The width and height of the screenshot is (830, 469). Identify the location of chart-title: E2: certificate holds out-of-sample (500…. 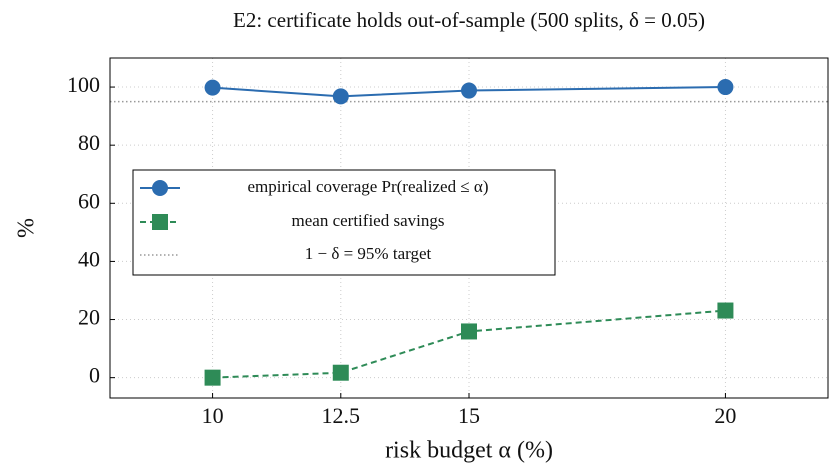
(469, 20).